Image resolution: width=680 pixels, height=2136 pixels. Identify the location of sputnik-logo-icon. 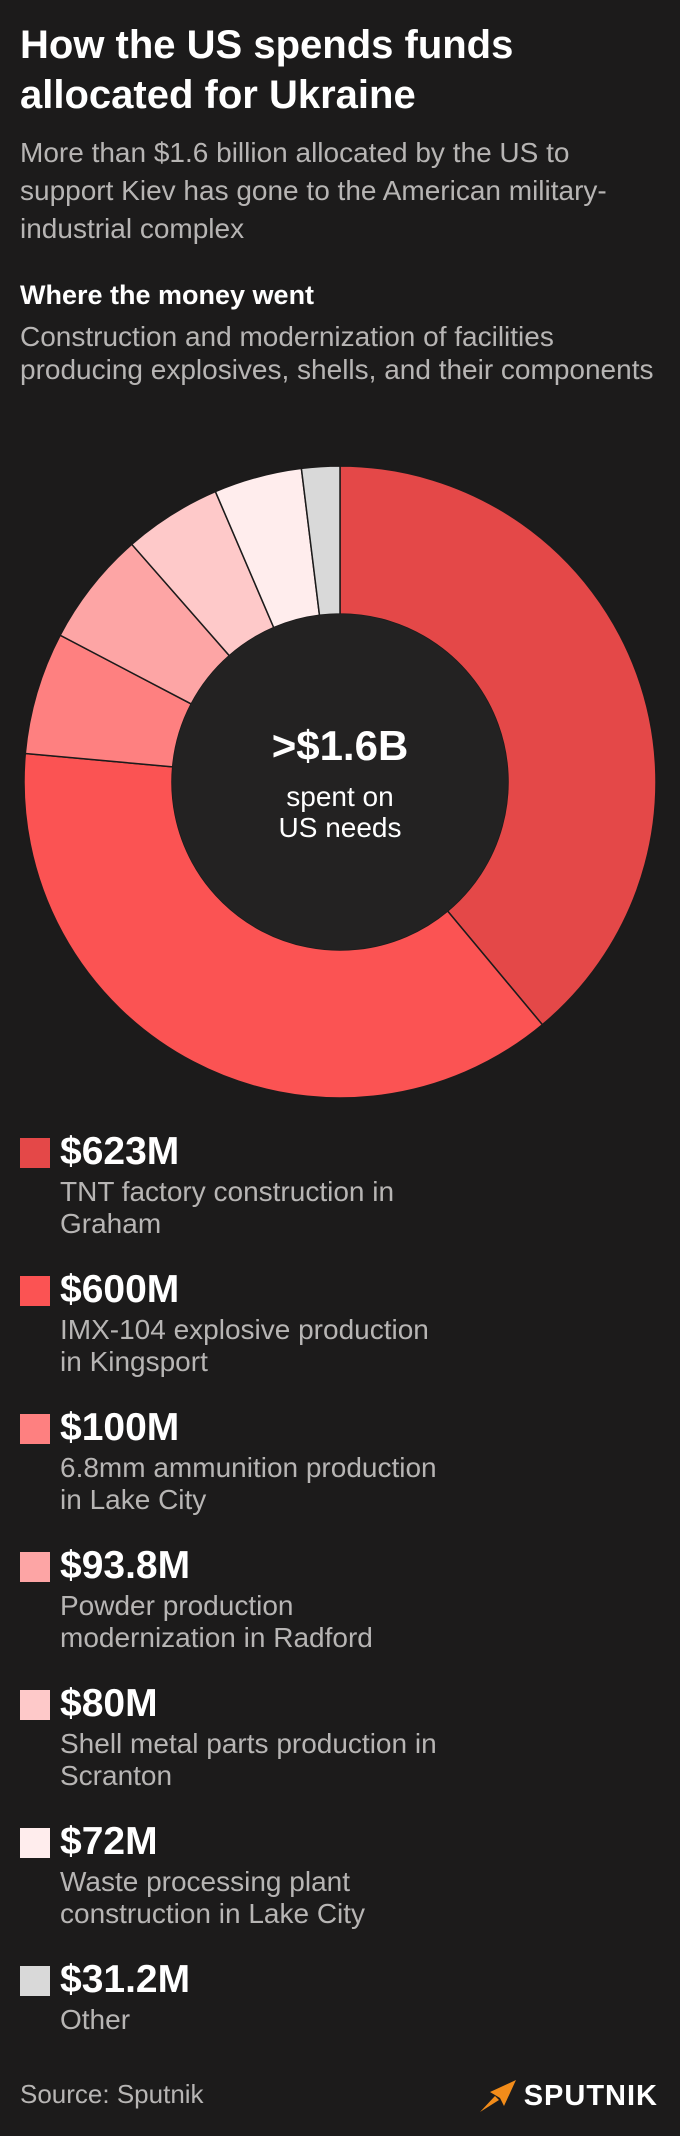
(497, 2096).